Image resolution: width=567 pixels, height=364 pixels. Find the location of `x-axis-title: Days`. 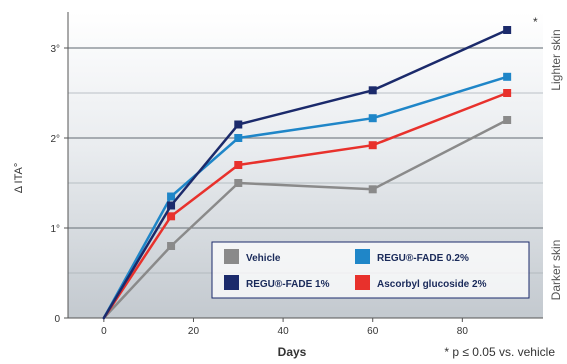

x-axis-title: Days is located at coordinates (292, 352).